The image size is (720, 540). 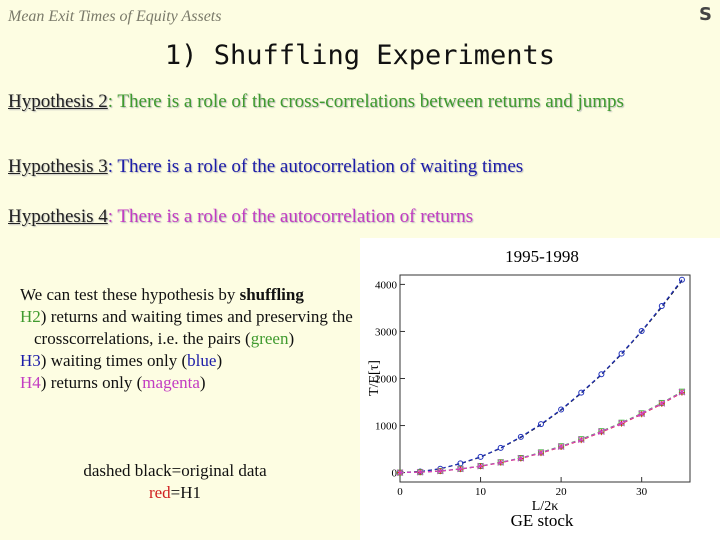 I want to click on hypothesis-label: Hypothesis 3, so click(x=58, y=166).